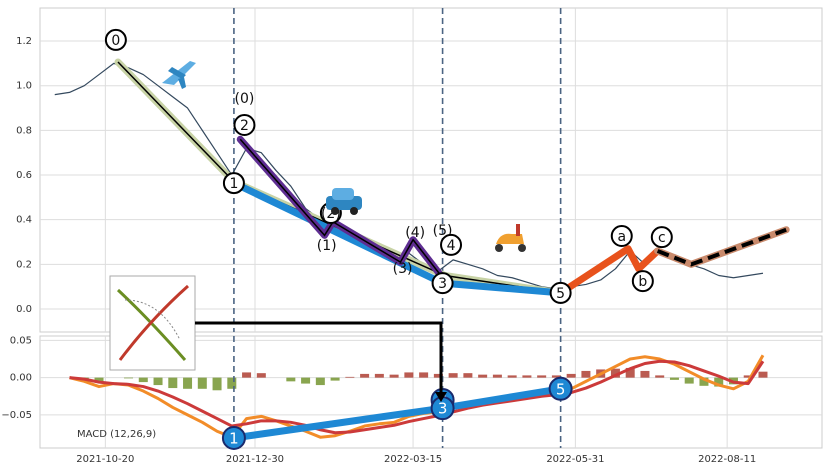 Image resolution: width=828 pixels, height=471 pixels. I want to click on wave-label: 2, so click(244, 126).